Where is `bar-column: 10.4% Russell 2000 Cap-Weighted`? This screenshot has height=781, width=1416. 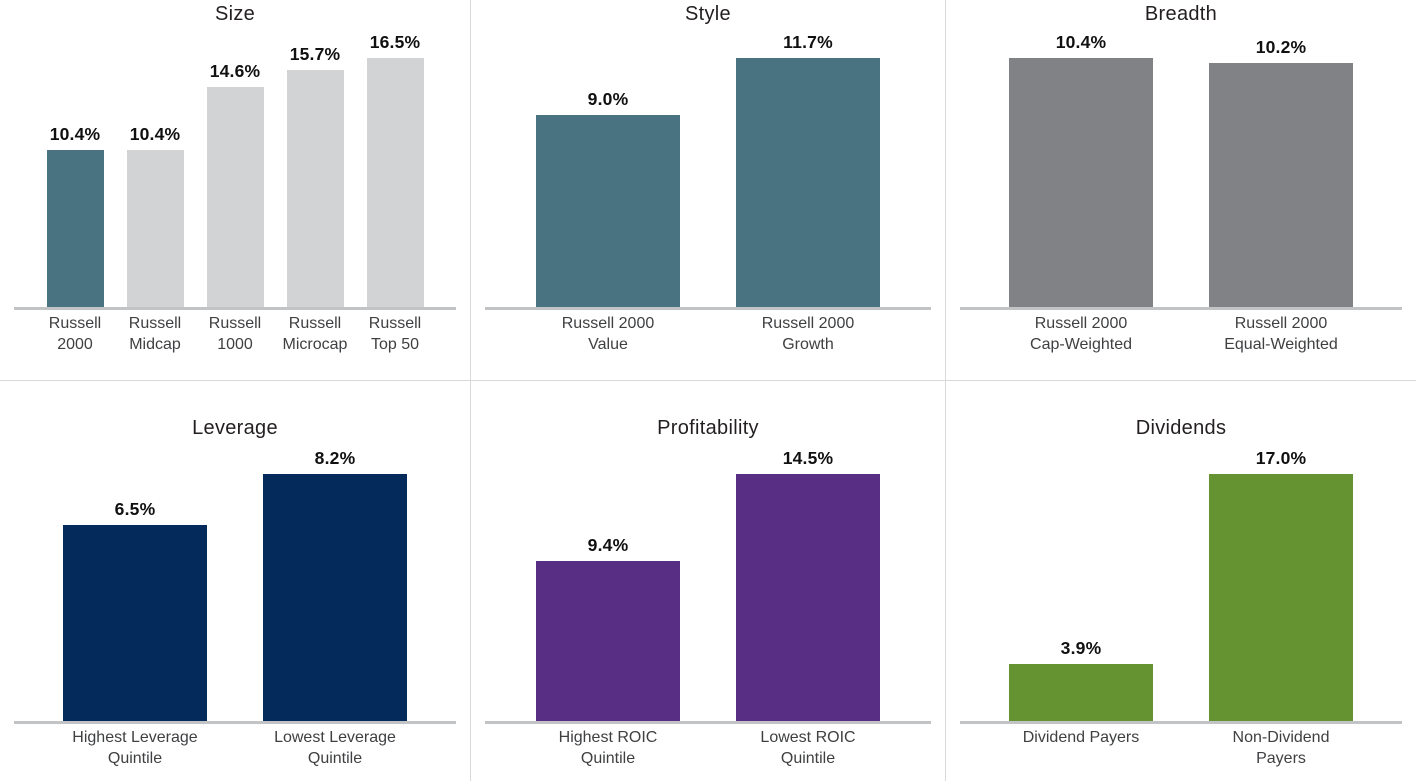
bar-column: 10.4% Russell 2000 Cap-Weighted is located at coordinates (1081, 192).